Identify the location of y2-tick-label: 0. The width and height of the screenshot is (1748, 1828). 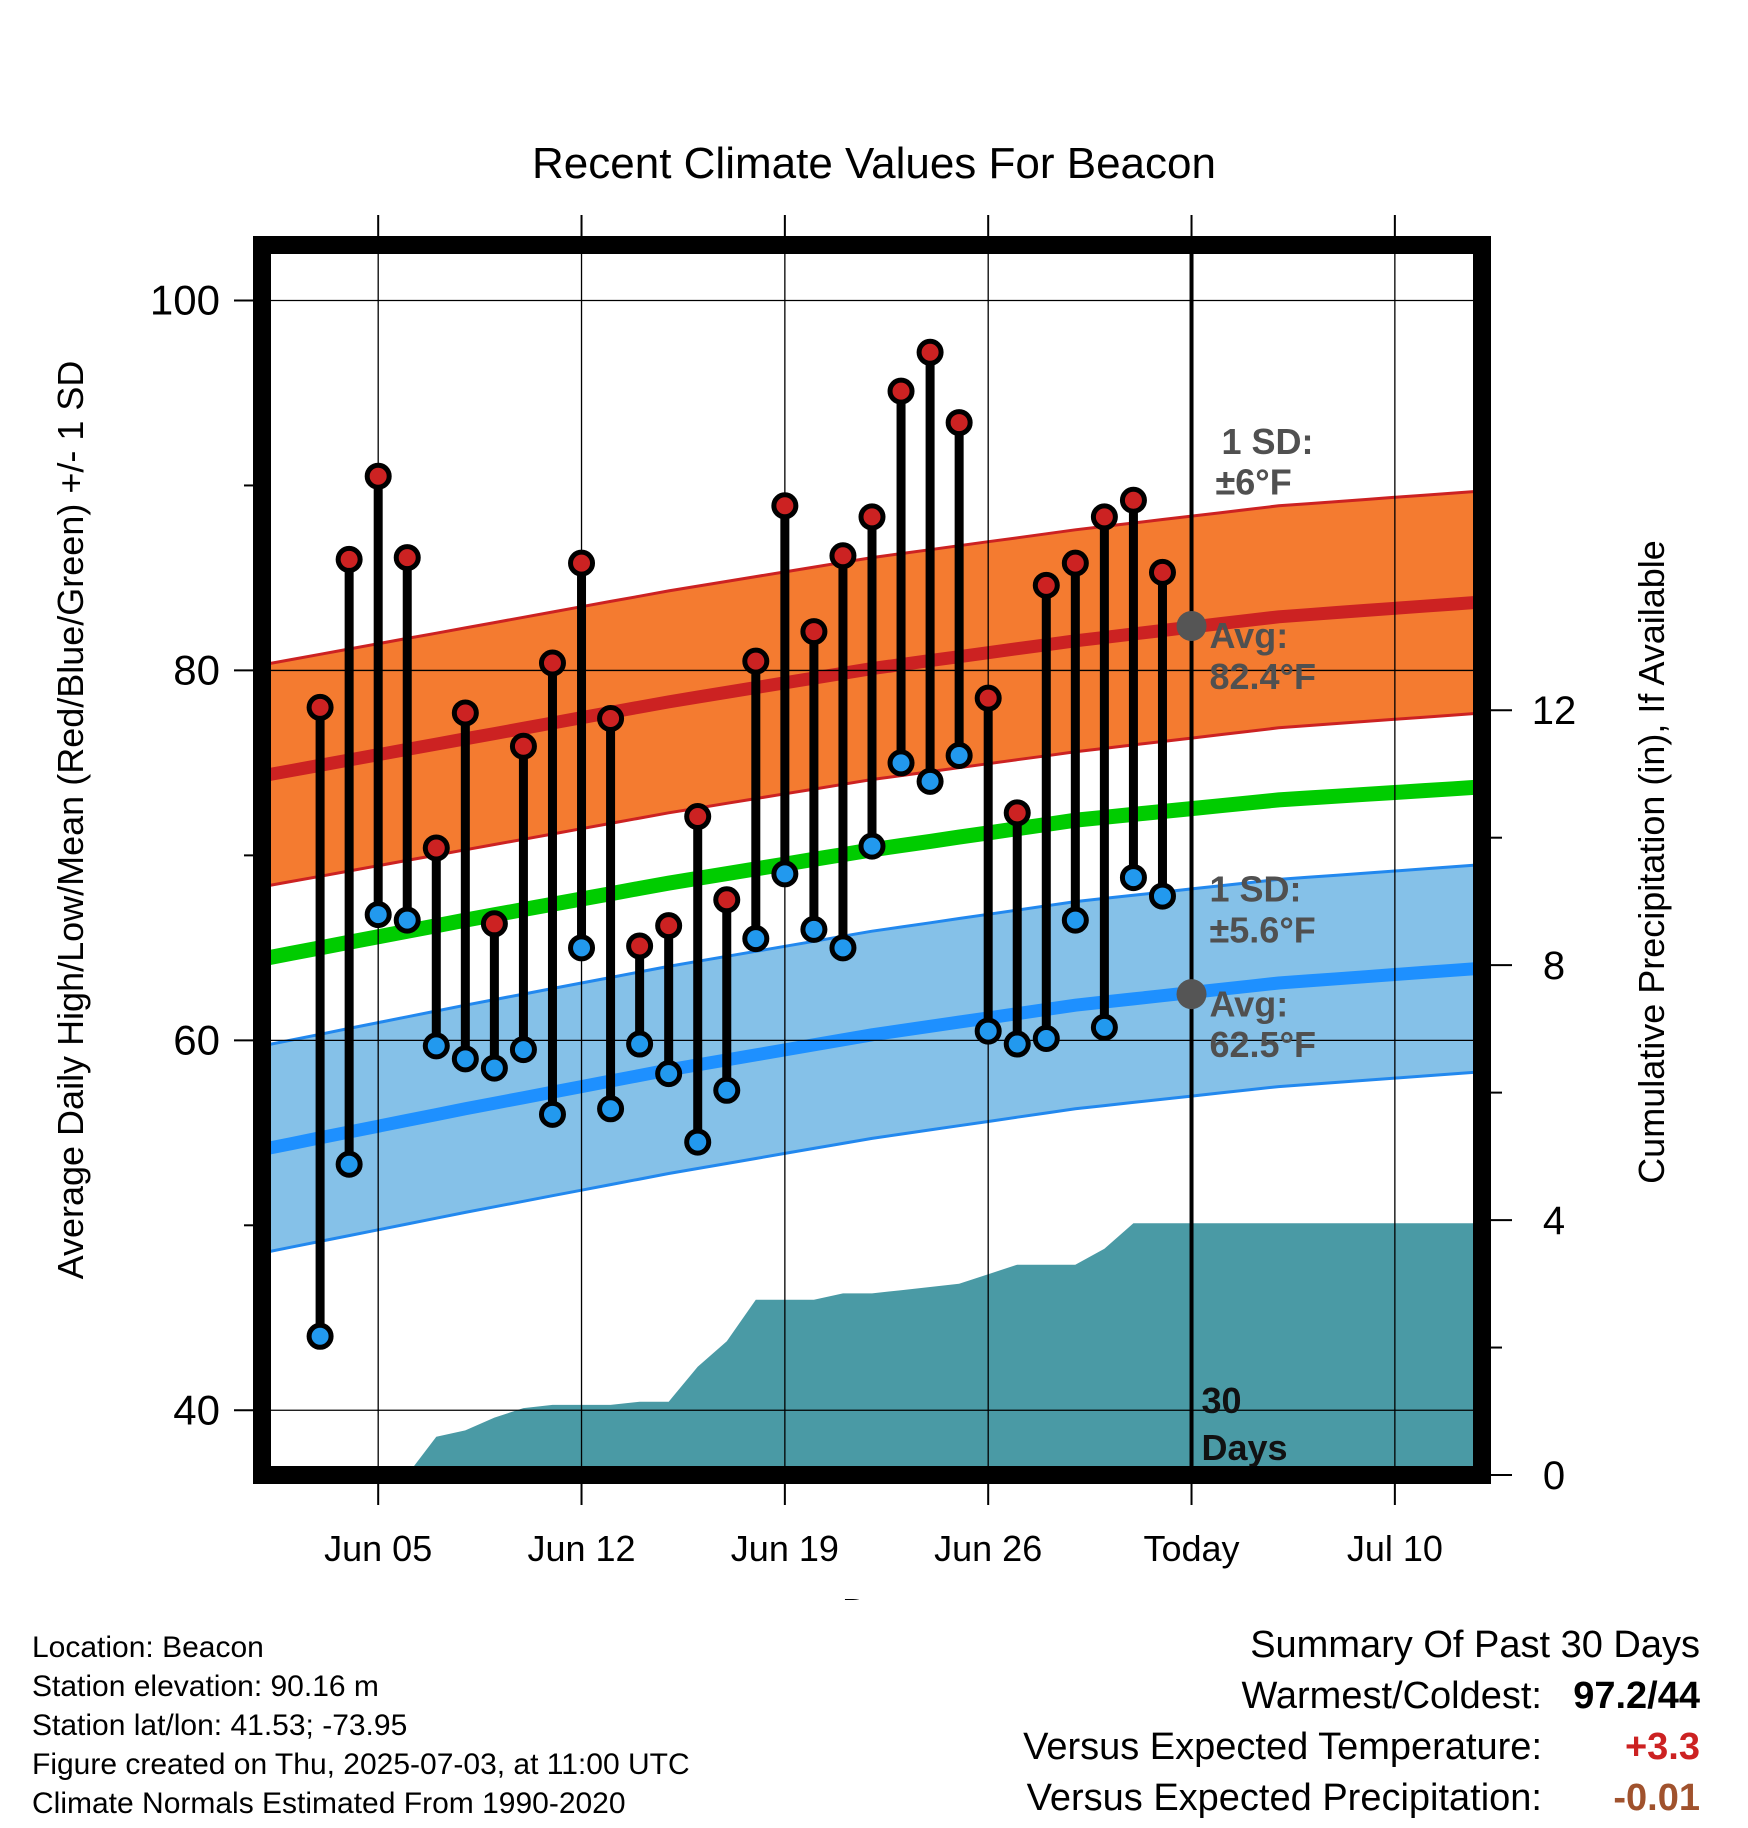
(1554, 1476).